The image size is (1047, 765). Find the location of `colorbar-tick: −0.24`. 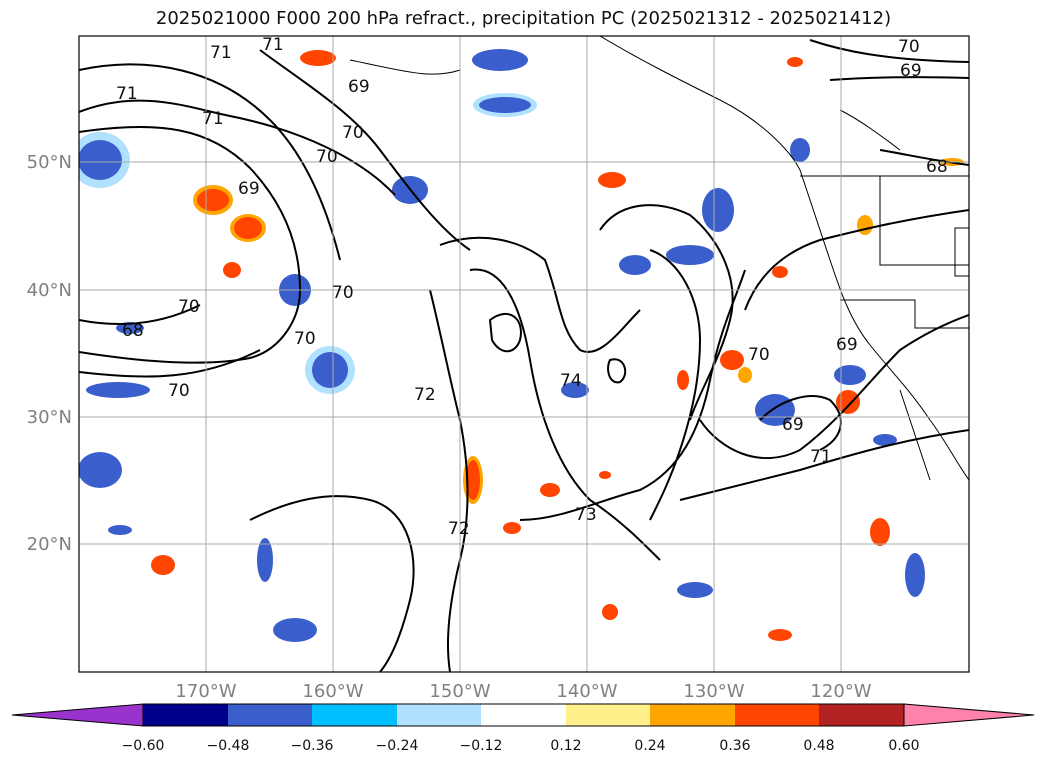

colorbar-tick: −0.24 is located at coordinates (397, 746).